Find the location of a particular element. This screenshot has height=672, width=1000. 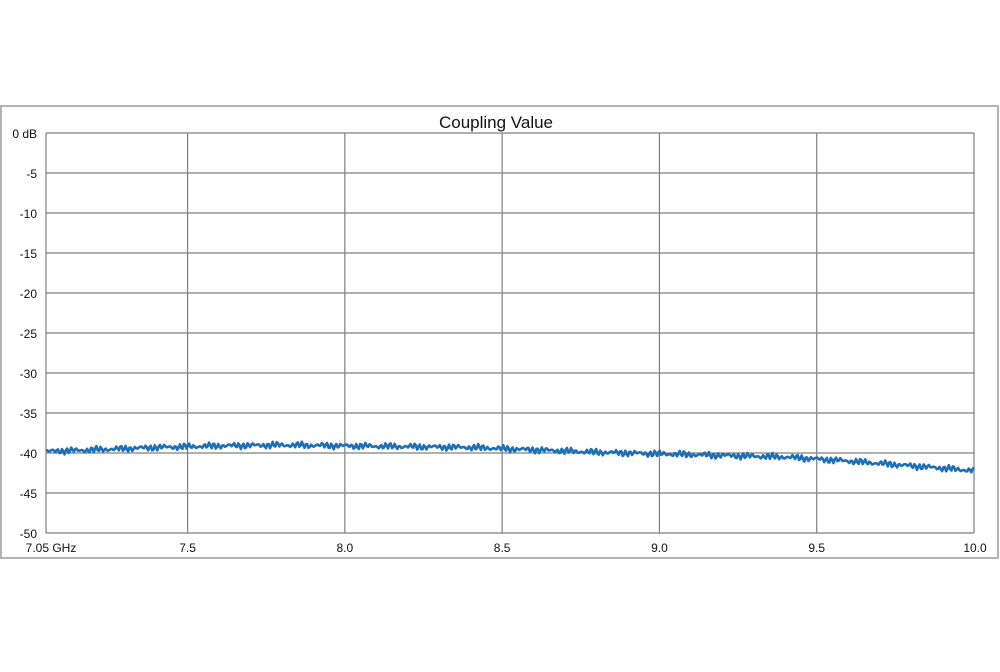

y-tick-label: -40 is located at coordinates (29, 454).